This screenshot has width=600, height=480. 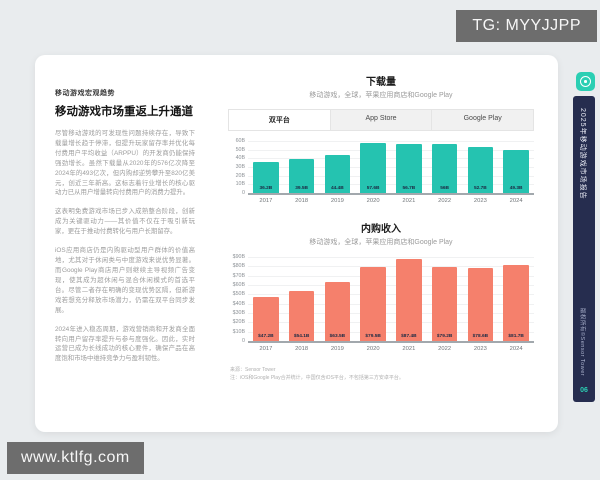 I want to click on bar-value-label: $63.5B, so click(x=337, y=336).